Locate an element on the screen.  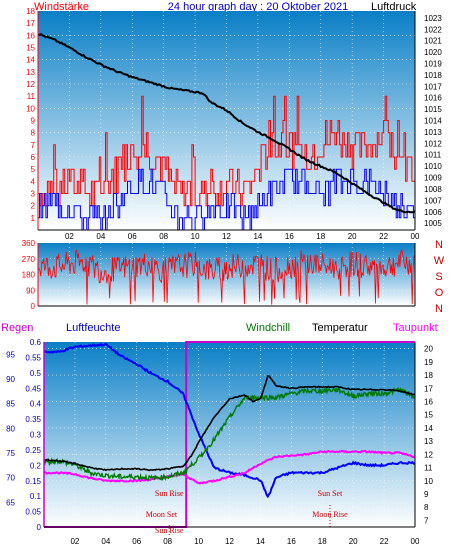
x-axis-temperature: 02 04 06 08 10 12 14 16 18 20 22 00 is located at coordinates (232, 536).